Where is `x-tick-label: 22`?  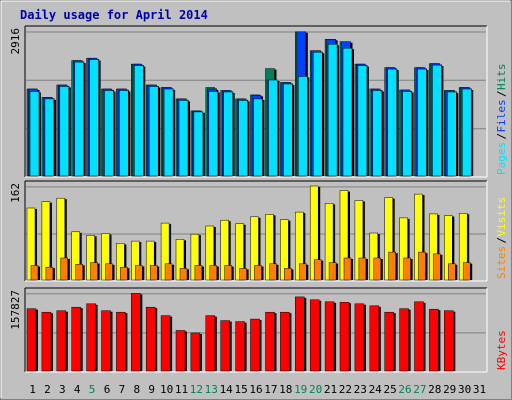
x-tick-label: 22 is located at coordinates (345, 389).